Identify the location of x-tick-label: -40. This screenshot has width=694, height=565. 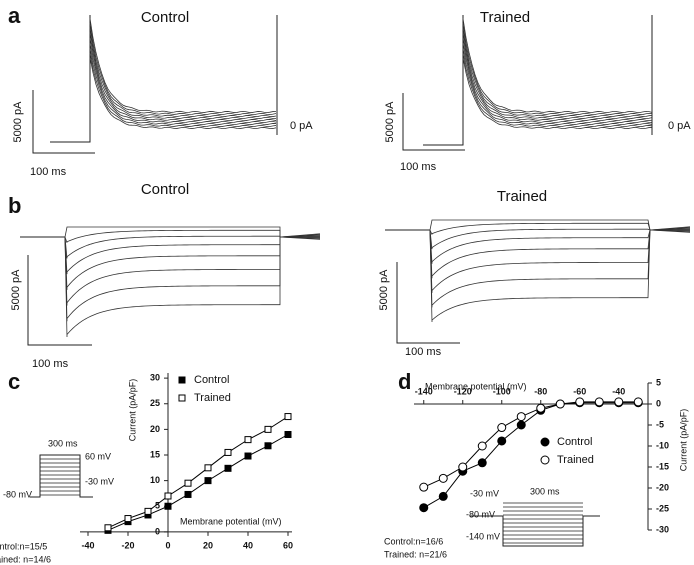
(87, 545).